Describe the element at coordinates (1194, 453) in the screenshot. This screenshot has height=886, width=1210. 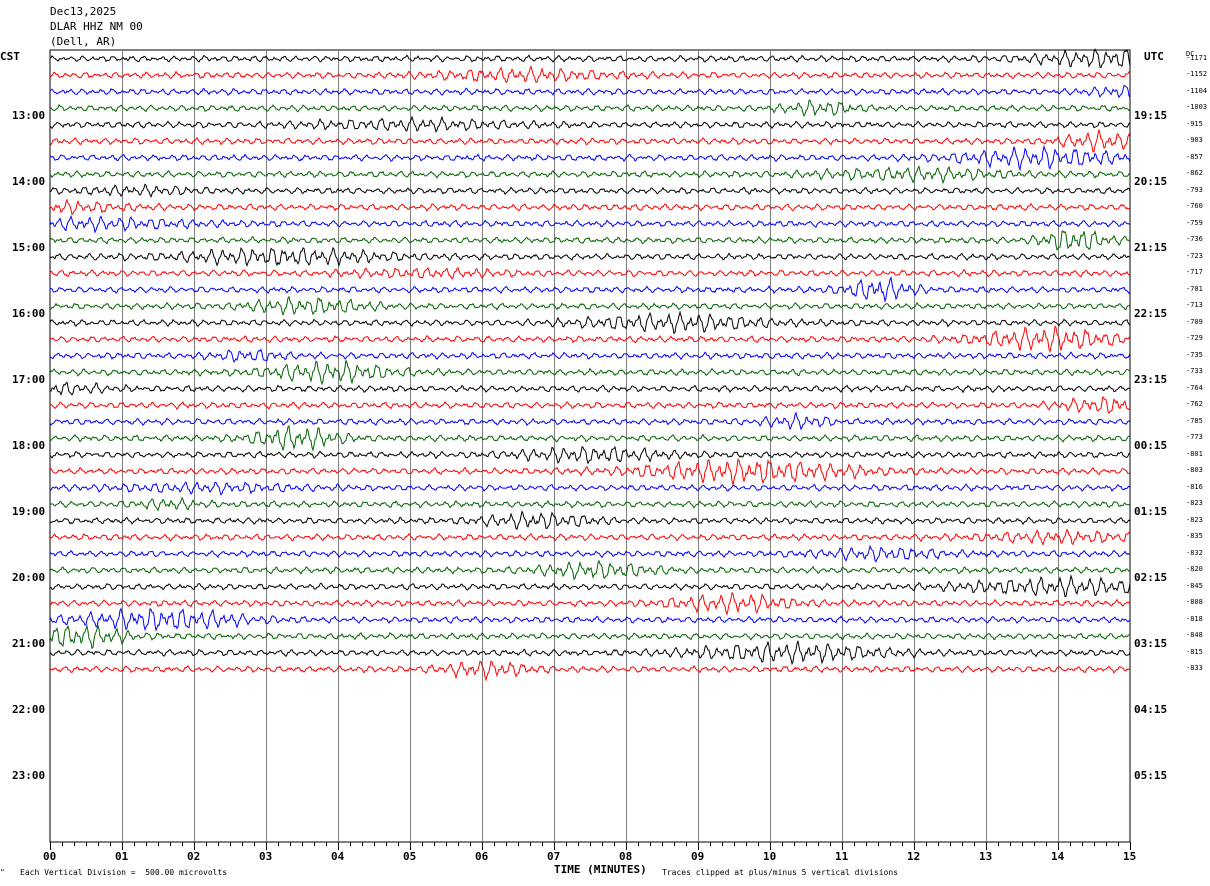
I see `dc-offset-label: -801` at that location.